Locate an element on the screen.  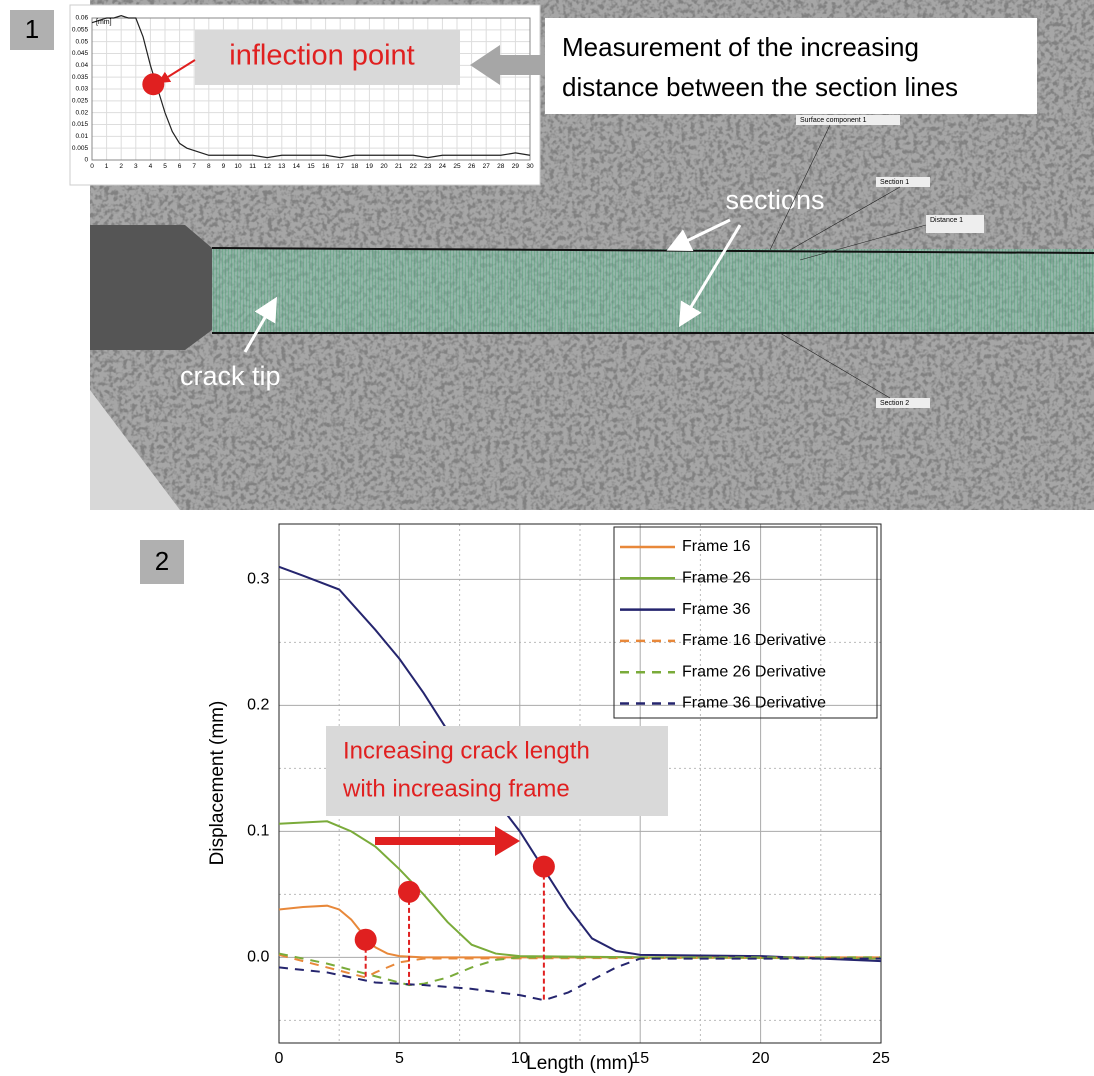
y-tick-label: 0.03 is located at coordinates (81, 89).